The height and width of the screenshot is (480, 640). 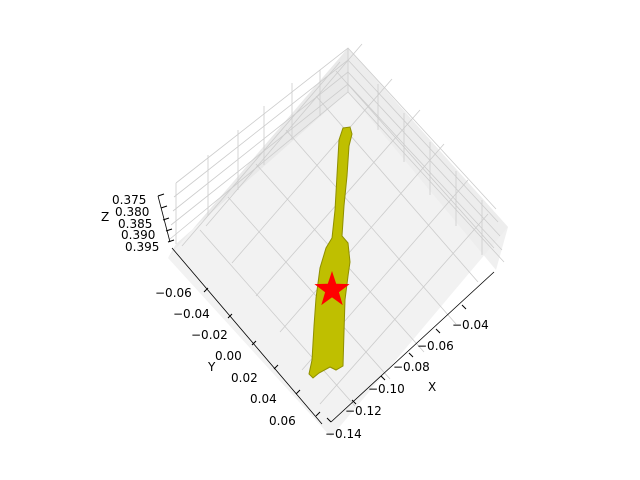 What do you see at coordinates (105, 217) in the screenshot?
I see `z-axis-label: Z` at bounding box center [105, 217].